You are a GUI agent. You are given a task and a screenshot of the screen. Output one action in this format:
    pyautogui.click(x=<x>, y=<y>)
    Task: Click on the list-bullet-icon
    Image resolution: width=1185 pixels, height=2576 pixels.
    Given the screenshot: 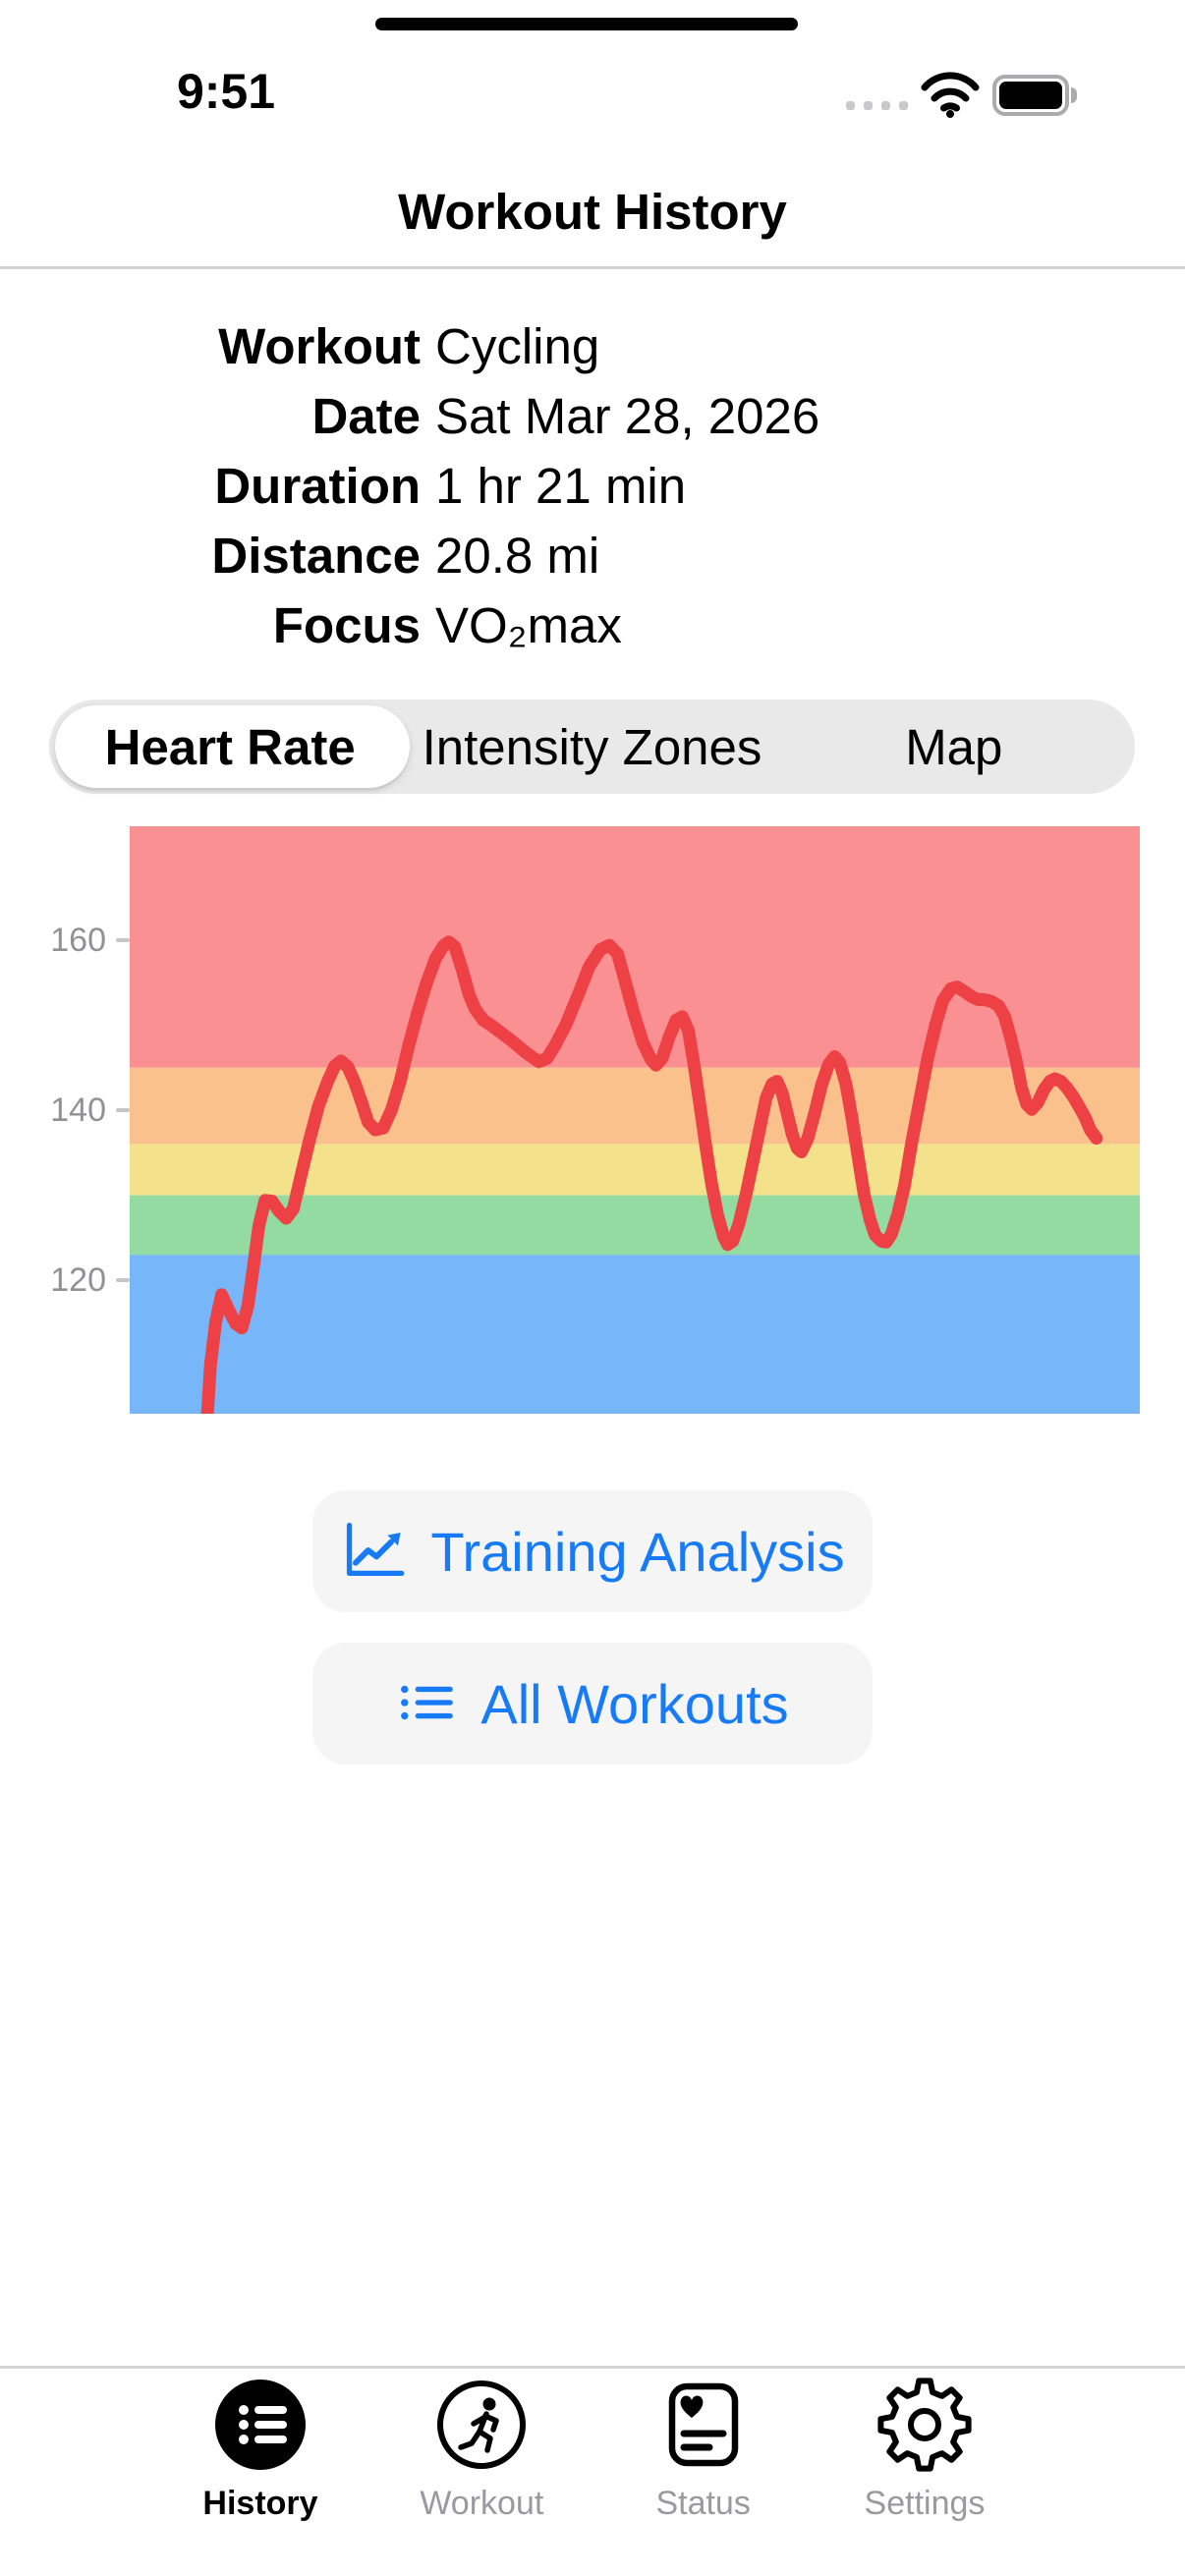 What is the action you would take?
    pyautogui.click(x=427, y=1704)
    